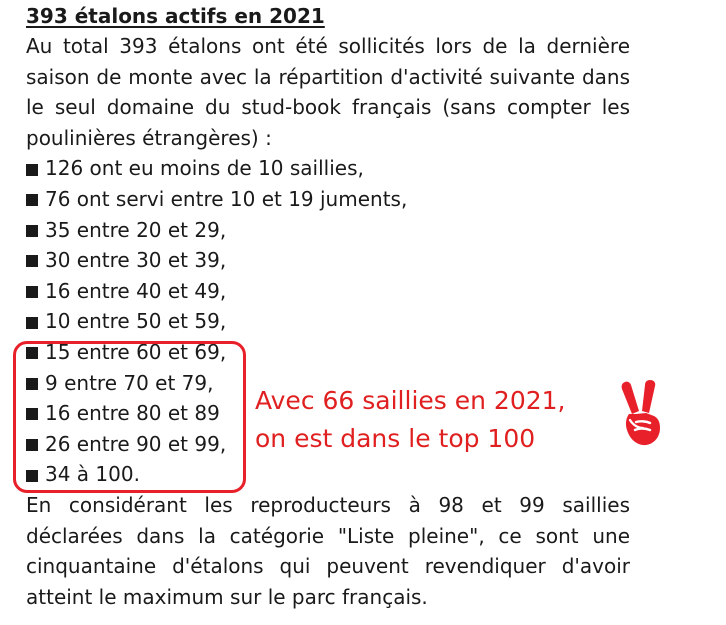 This screenshot has width=726, height=625. I want to click on annotation-line-1: Avec 66 saillies en 2021,, so click(410, 400).